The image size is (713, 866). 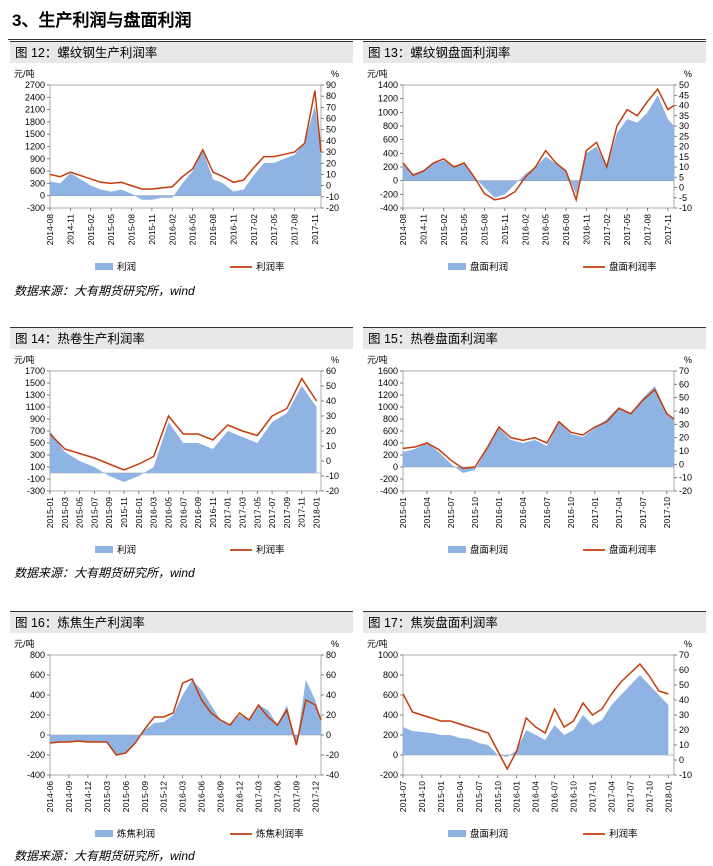 What do you see at coordinates (630, 796) in the screenshot?
I see `x-tick-label: 2017-07` at bounding box center [630, 796].